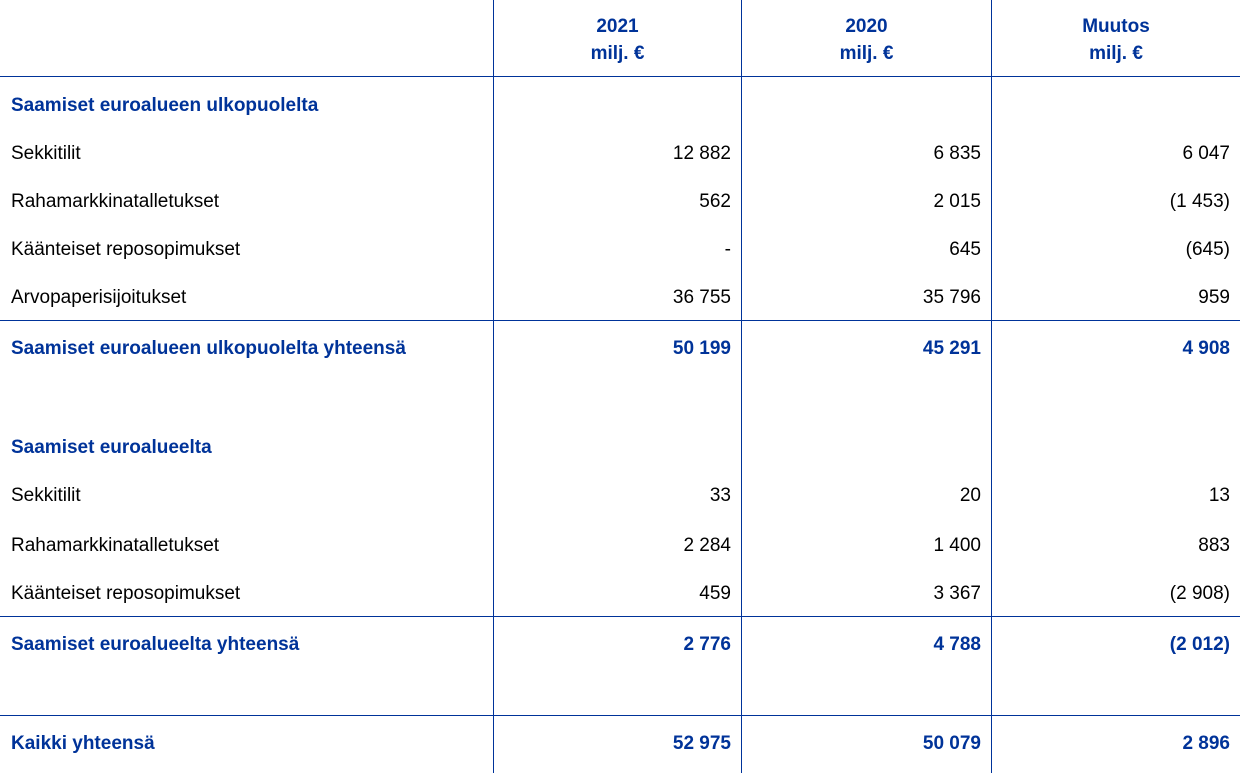 The width and height of the screenshot is (1240, 773). What do you see at coordinates (951, 297) in the screenshot?
I see `value-2020: 35 796` at bounding box center [951, 297].